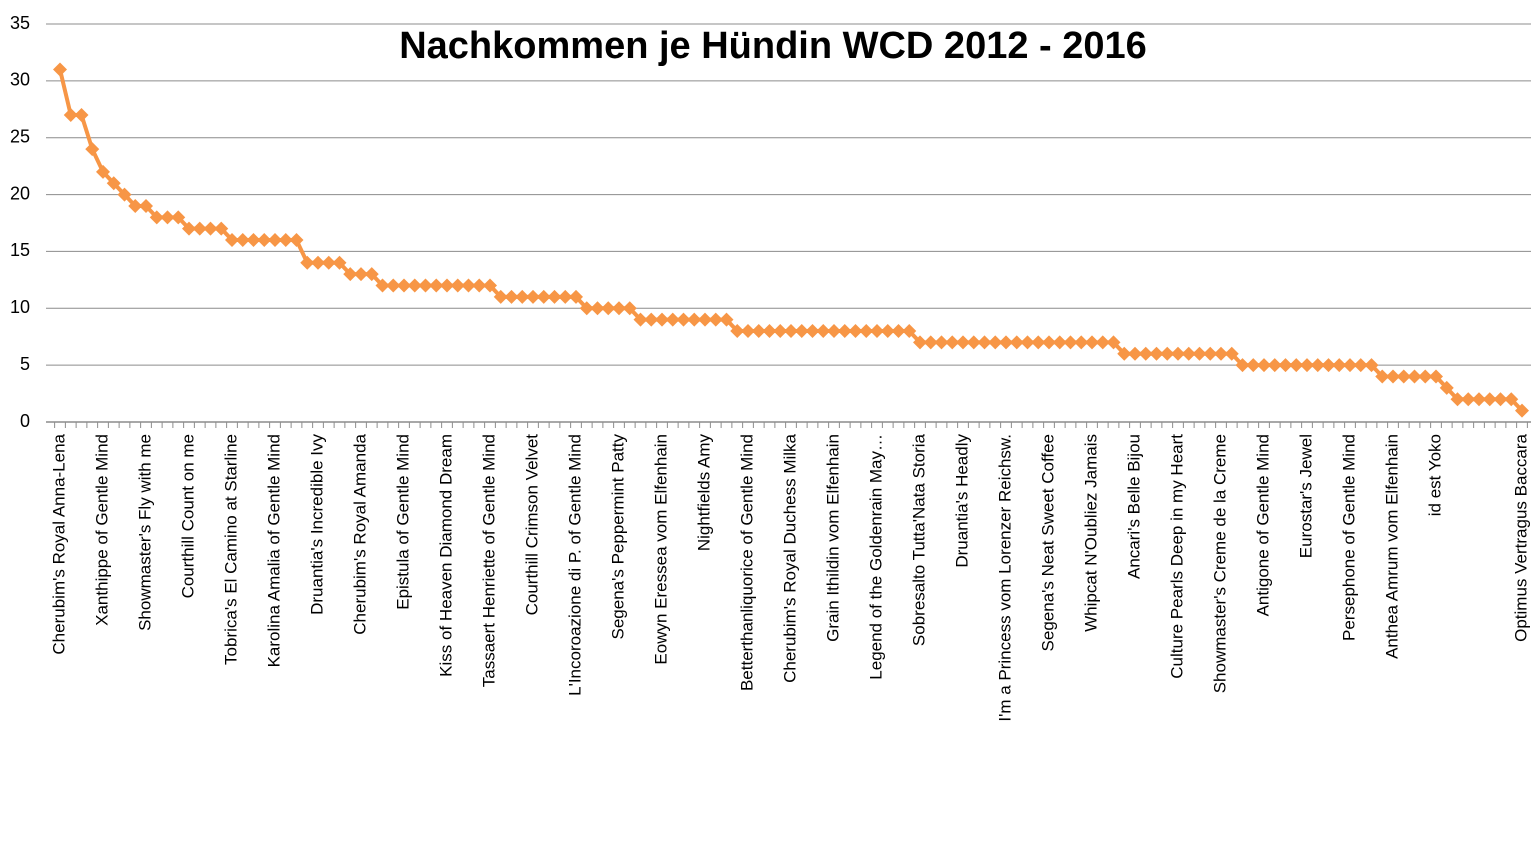 The width and height of the screenshot is (1531, 853). Describe the element at coordinates (773, 46) in the screenshot. I see `chart-title: Nachkommen je Hündin WCD 2012 - 2016` at that location.